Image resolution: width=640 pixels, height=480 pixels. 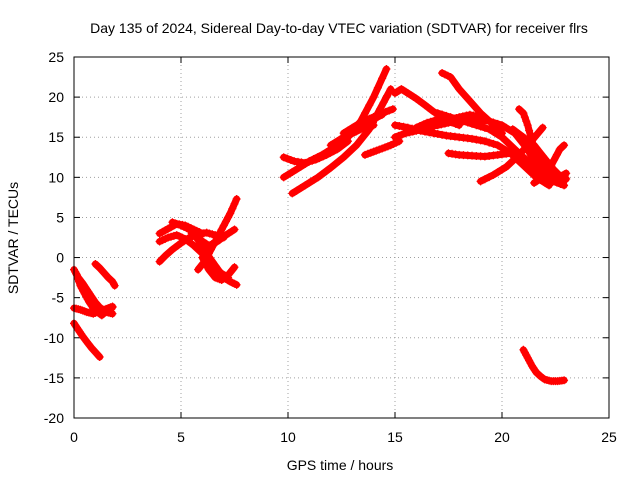 I want to click on y-tick-label: 20, so click(x=56, y=97).